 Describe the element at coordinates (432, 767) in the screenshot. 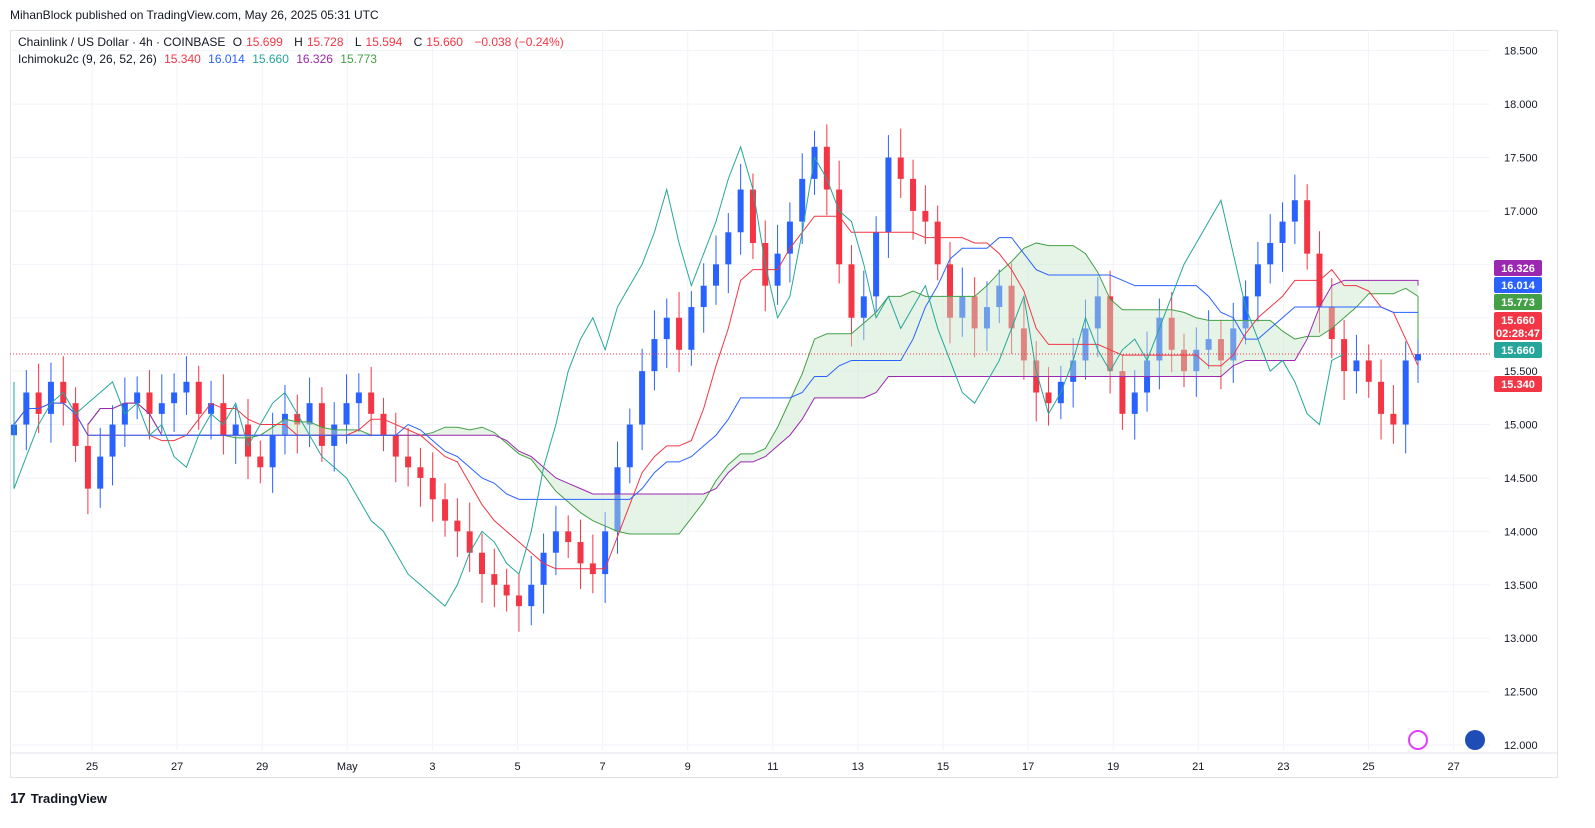

I see `x-tick-label: 3` at that location.